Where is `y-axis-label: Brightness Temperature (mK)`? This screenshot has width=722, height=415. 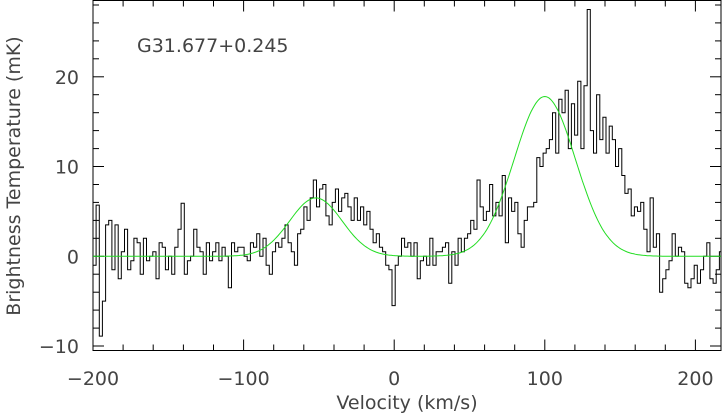
y-axis-label: Brightness Temperature (mK) is located at coordinates (14, 175).